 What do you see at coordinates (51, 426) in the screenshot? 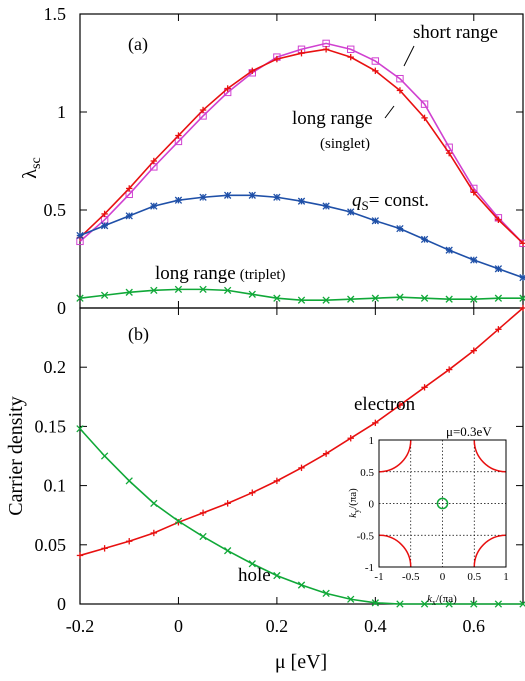
I see `ytick-label: 0.15` at bounding box center [51, 426].